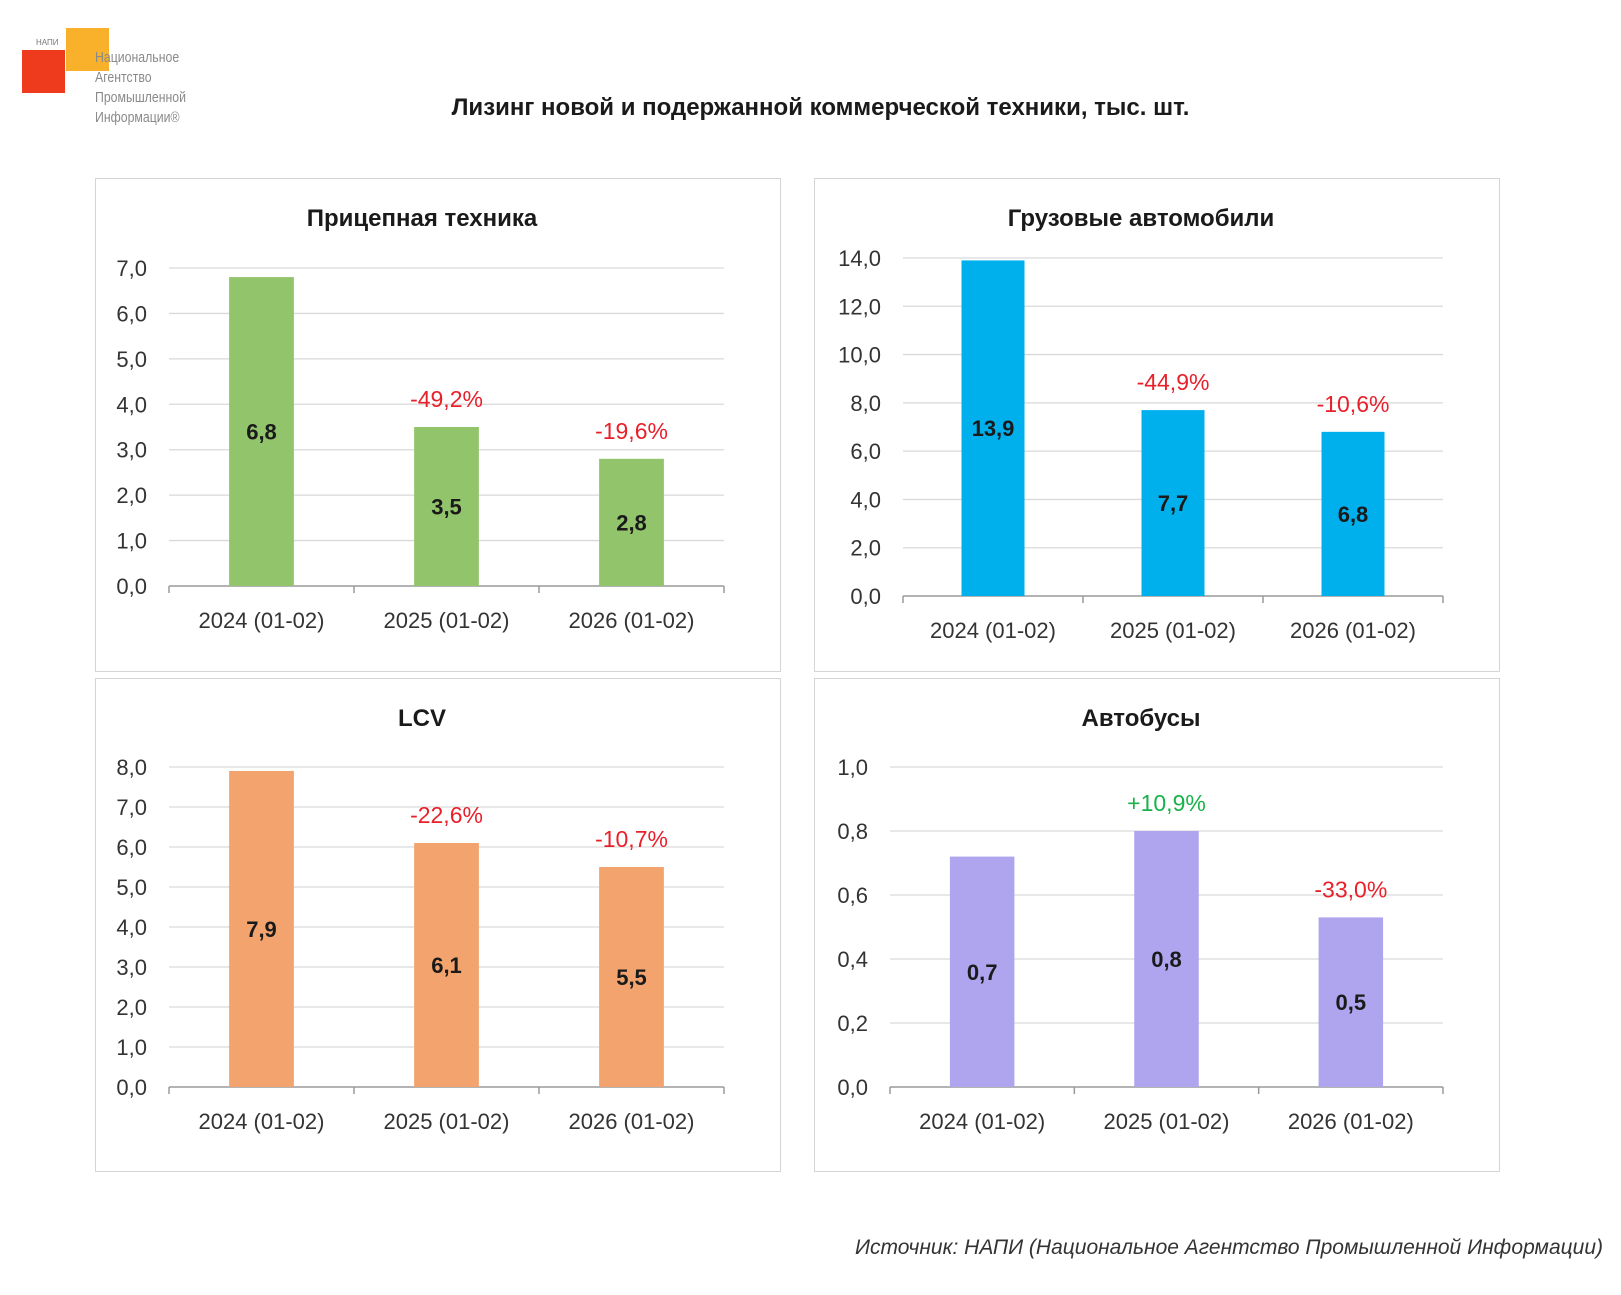 Image resolution: width=1621 pixels, height=1295 pixels. I want to click on bar-value-label: 6,1, so click(446, 965).